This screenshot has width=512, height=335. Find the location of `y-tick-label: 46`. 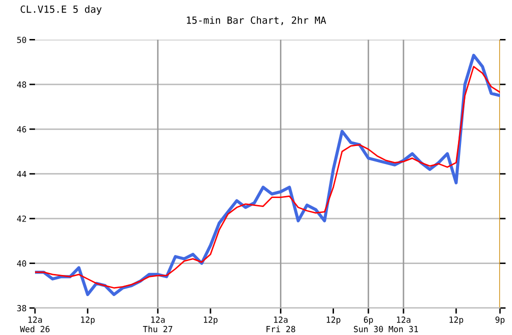

y-tick-label: 46 is located at coordinates (21, 129).